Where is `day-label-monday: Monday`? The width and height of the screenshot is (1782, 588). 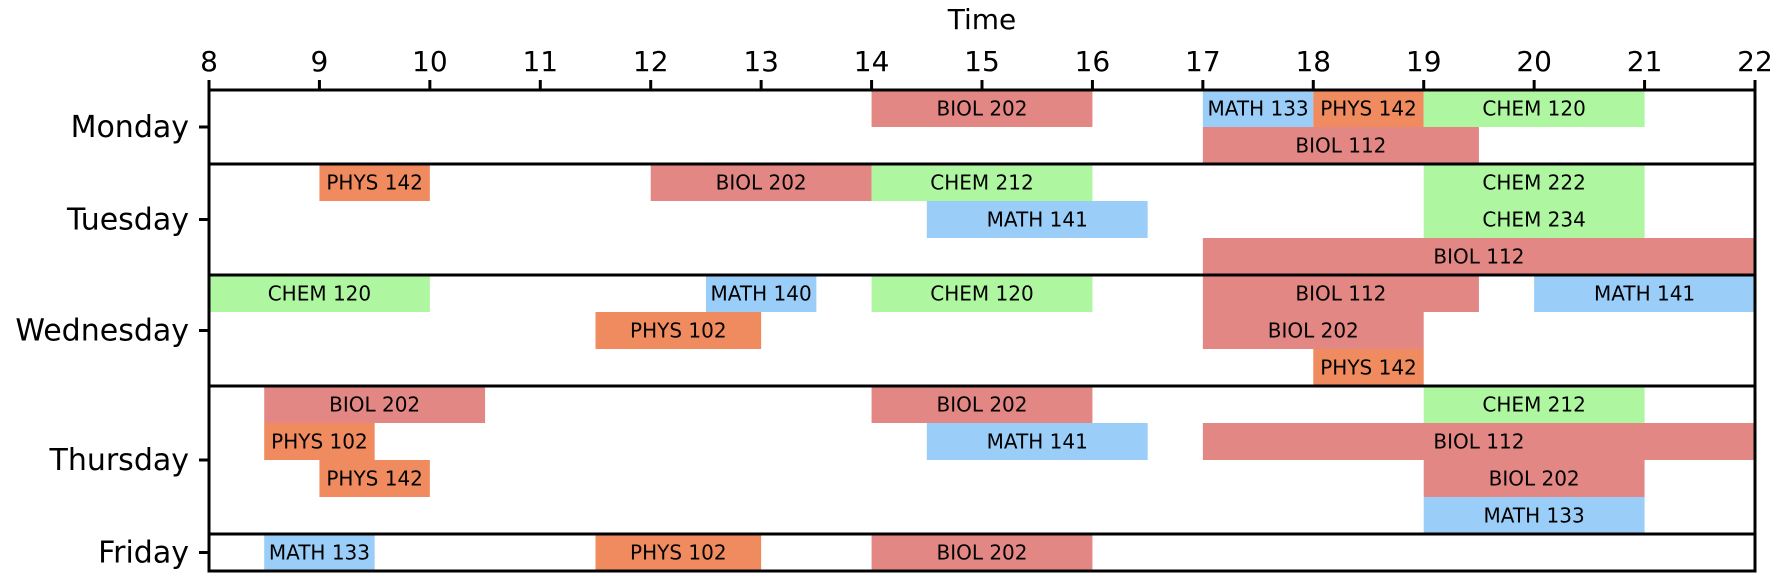
day-label-monday: Monday is located at coordinates (130, 127).